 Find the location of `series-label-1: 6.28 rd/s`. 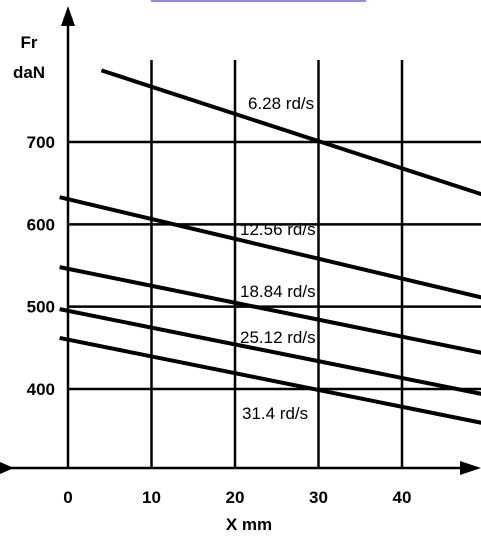

series-label-1: 6.28 rd/s is located at coordinates (281, 103).